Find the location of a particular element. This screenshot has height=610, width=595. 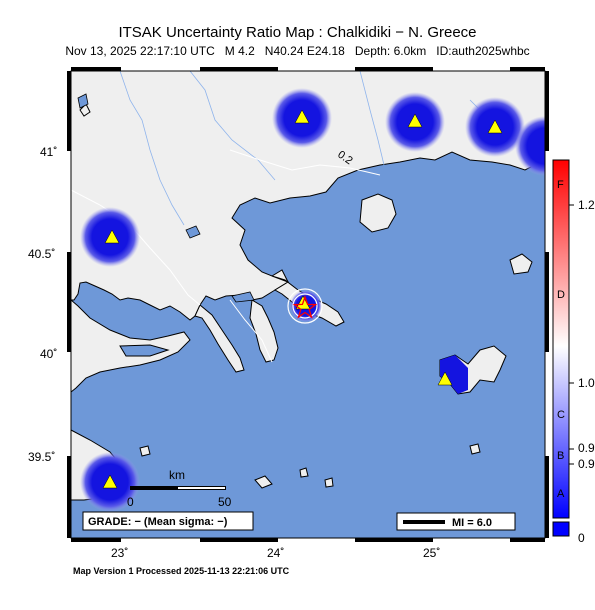

scale-end: 50 is located at coordinates (225, 502).